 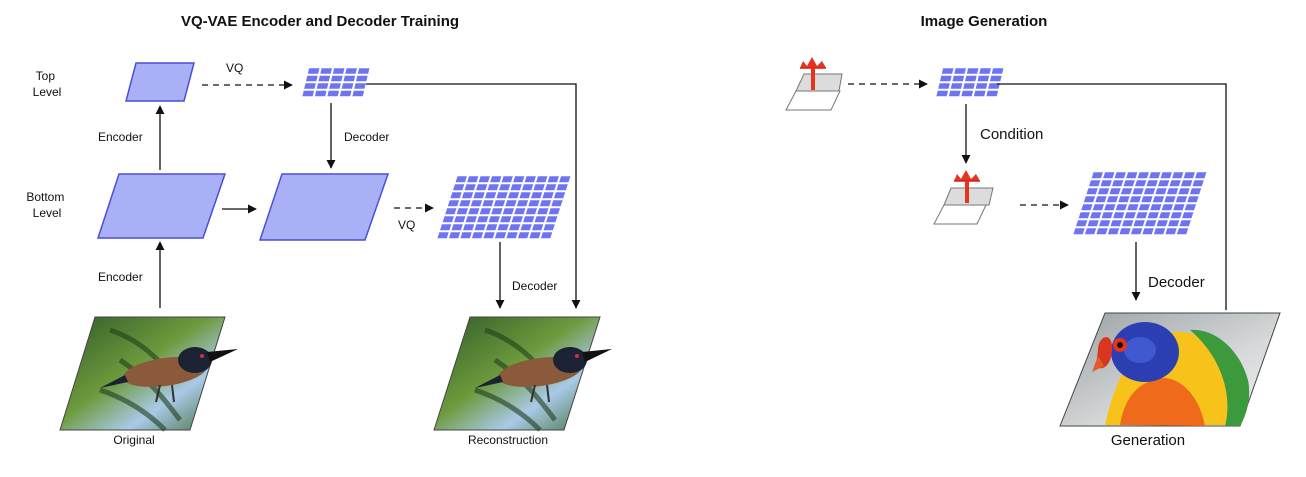 What do you see at coordinates (47, 84) in the screenshot?
I see `top-level-label: Top Level` at bounding box center [47, 84].